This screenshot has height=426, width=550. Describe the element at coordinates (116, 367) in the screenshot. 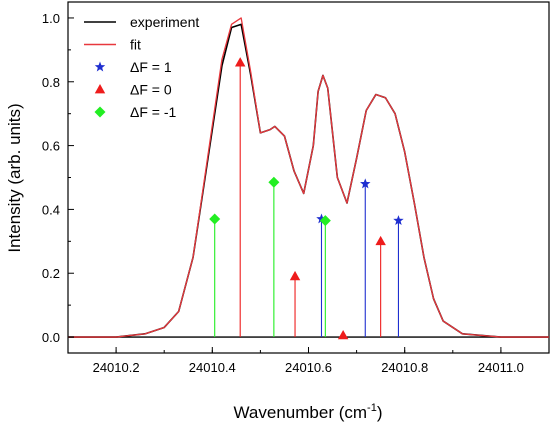

I see `x-tick-label: 24010.2` at that location.